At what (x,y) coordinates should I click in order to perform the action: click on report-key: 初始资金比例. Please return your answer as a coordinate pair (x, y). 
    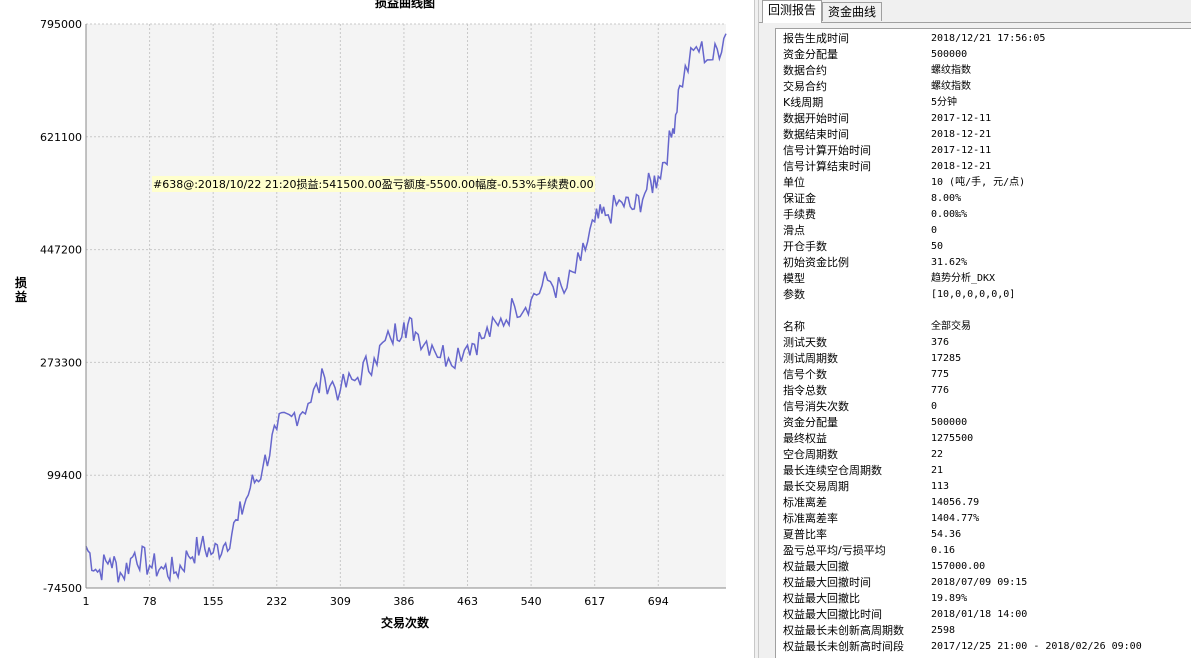
    Looking at the image, I should click on (816, 262).